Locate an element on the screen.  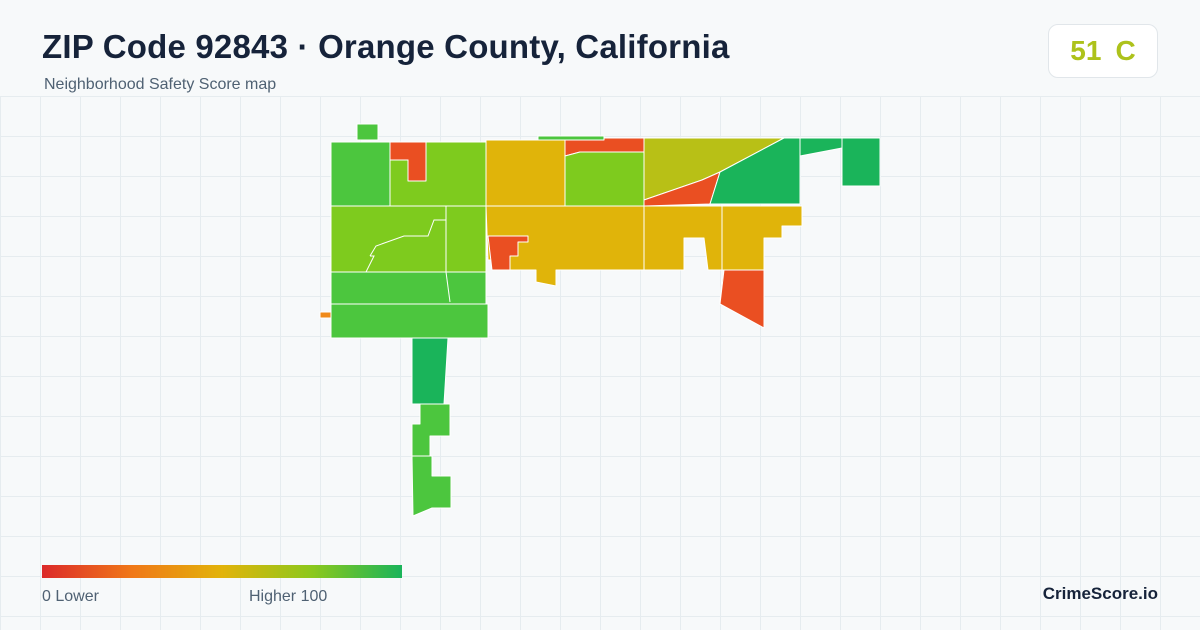
score-grade: C is located at coordinates (1125, 50).